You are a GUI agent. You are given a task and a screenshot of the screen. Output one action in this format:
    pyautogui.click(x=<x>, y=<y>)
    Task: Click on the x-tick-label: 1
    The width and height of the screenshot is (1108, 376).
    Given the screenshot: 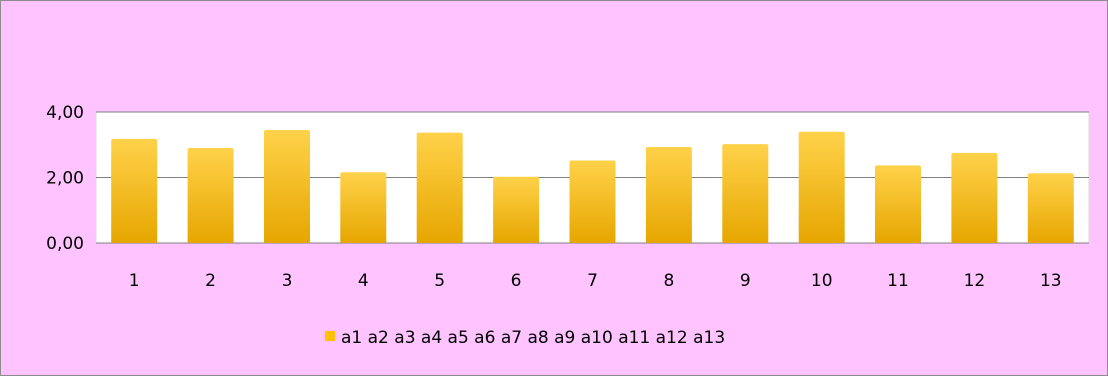 What is the action you would take?
    pyautogui.click(x=134, y=281)
    